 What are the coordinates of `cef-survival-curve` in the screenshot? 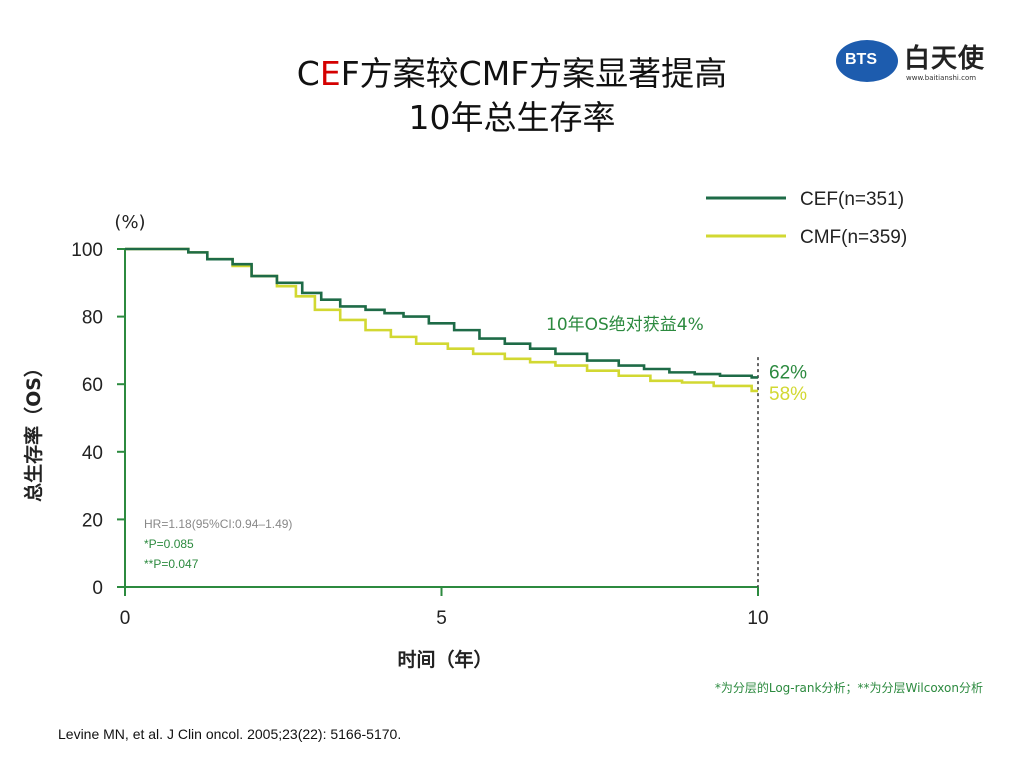 It's located at (441, 313).